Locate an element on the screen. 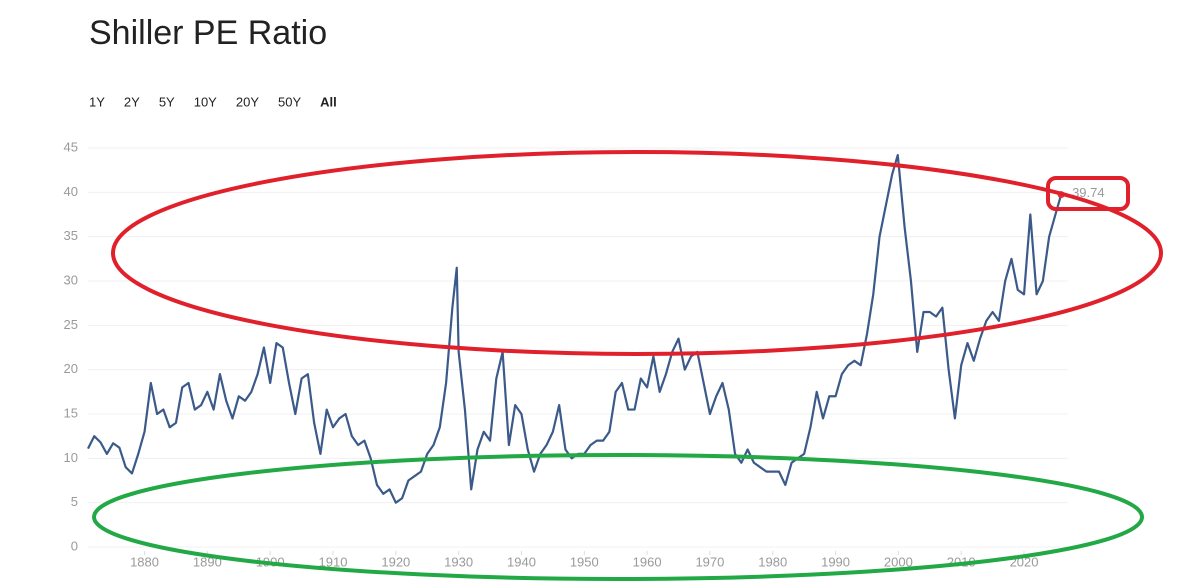 The height and width of the screenshot is (587, 1177). x-tick-label: 1880 is located at coordinates (144, 561).